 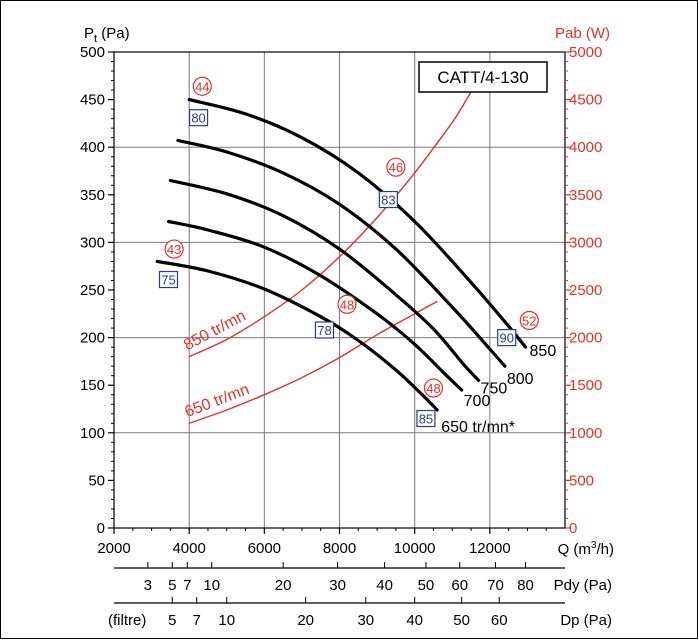 I want to click on dp-scale-tick-label: 10, so click(x=226, y=620).